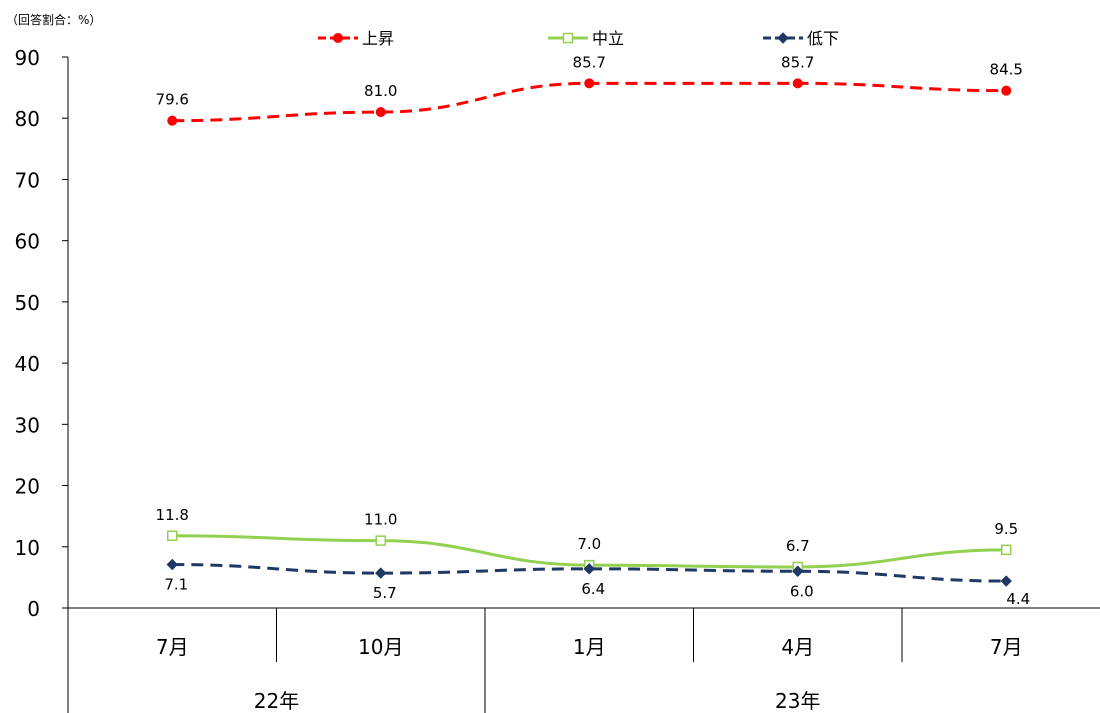  What do you see at coordinates (589, 647) in the screenshot?
I see `x-tick-label: 1月` at bounding box center [589, 647].